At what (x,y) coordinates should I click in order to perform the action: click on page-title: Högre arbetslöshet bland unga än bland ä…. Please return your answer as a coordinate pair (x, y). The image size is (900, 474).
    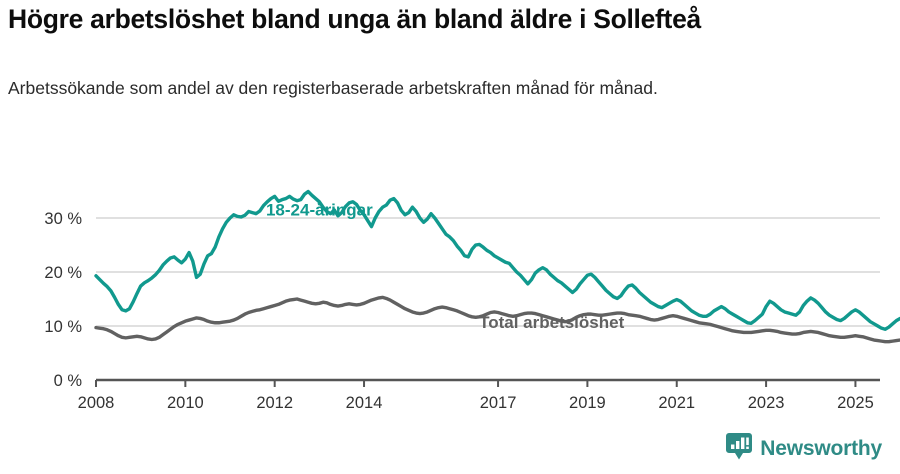
    Looking at the image, I should click on (354, 19).